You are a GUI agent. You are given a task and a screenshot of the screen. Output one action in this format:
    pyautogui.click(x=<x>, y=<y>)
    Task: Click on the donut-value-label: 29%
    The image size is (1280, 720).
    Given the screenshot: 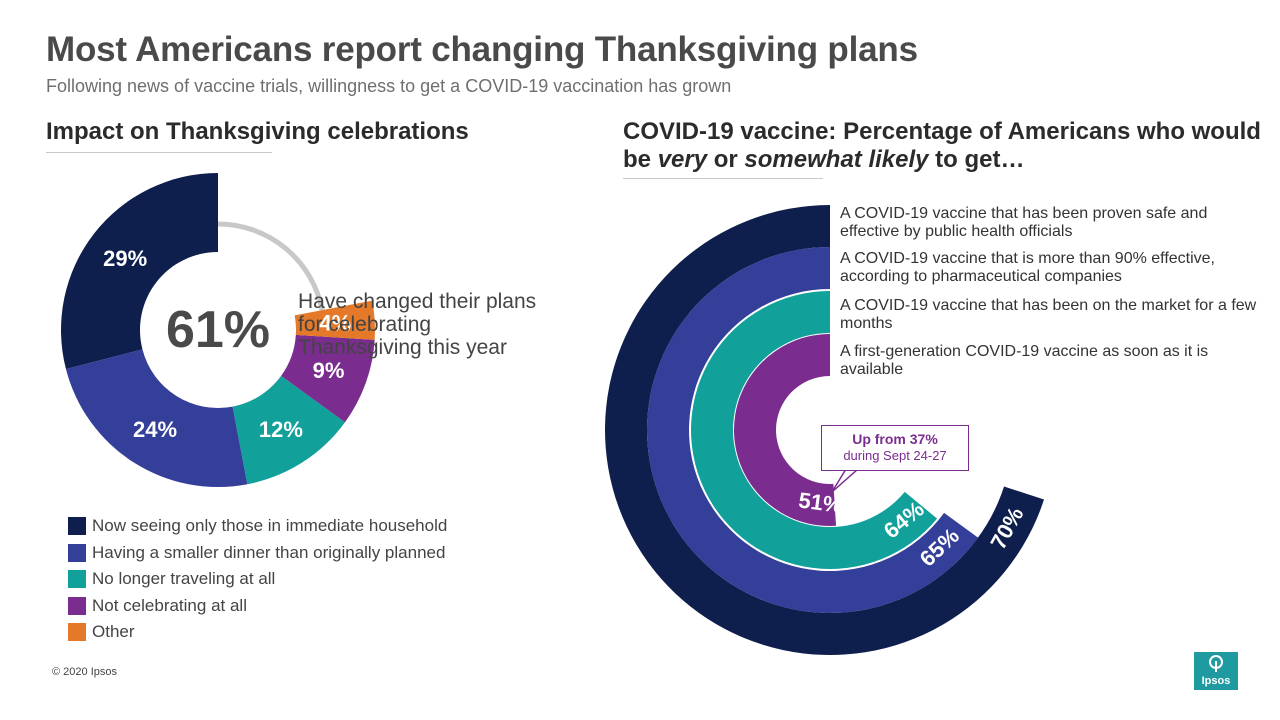 What is the action you would take?
    pyautogui.click(x=125, y=258)
    